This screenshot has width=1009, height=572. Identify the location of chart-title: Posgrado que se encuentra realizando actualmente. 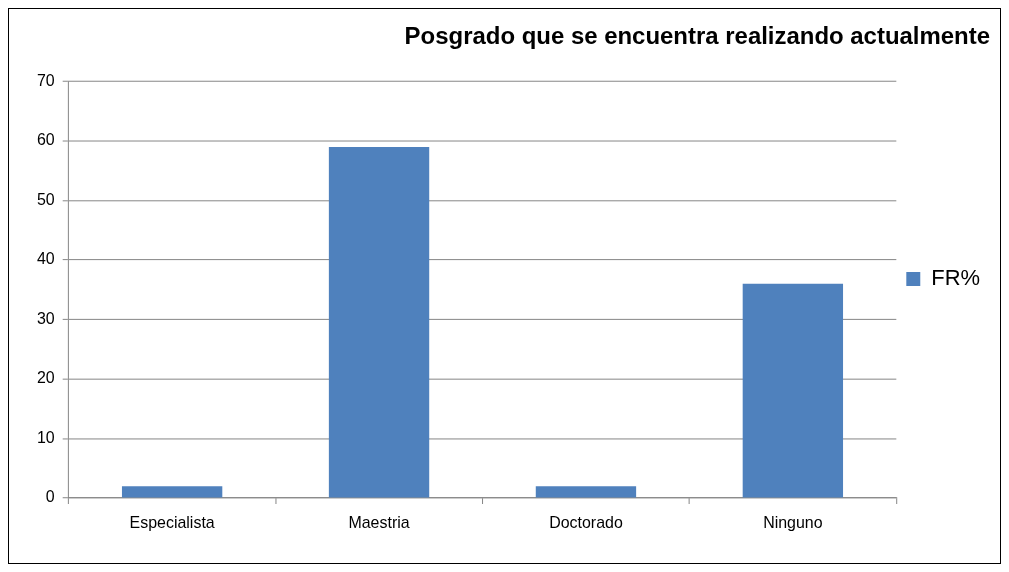
(697, 35).